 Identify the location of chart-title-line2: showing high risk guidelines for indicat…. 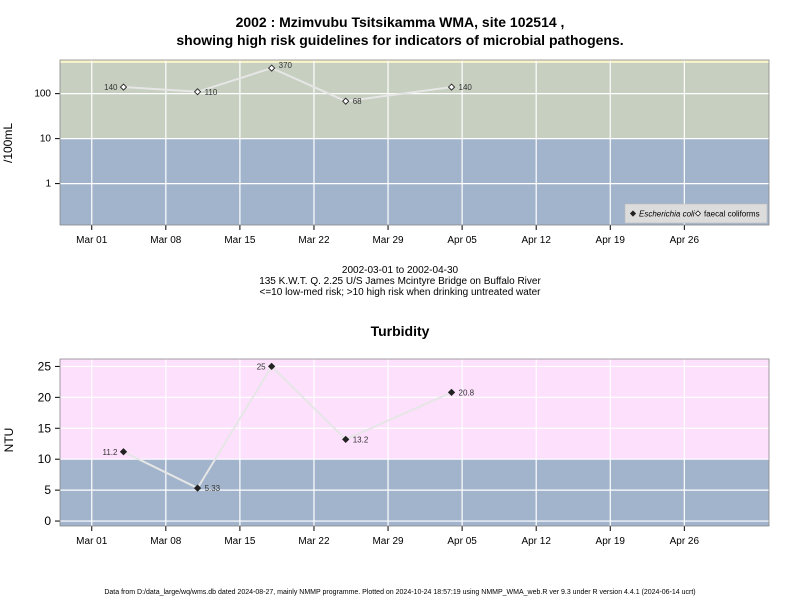
(400, 40).